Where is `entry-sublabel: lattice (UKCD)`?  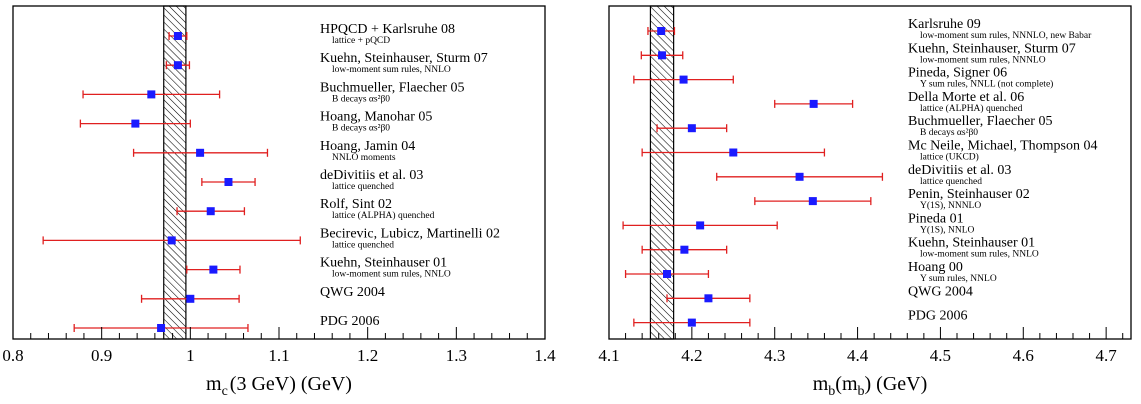 entry-sublabel: lattice (UKCD) is located at coordinates (949, 157).